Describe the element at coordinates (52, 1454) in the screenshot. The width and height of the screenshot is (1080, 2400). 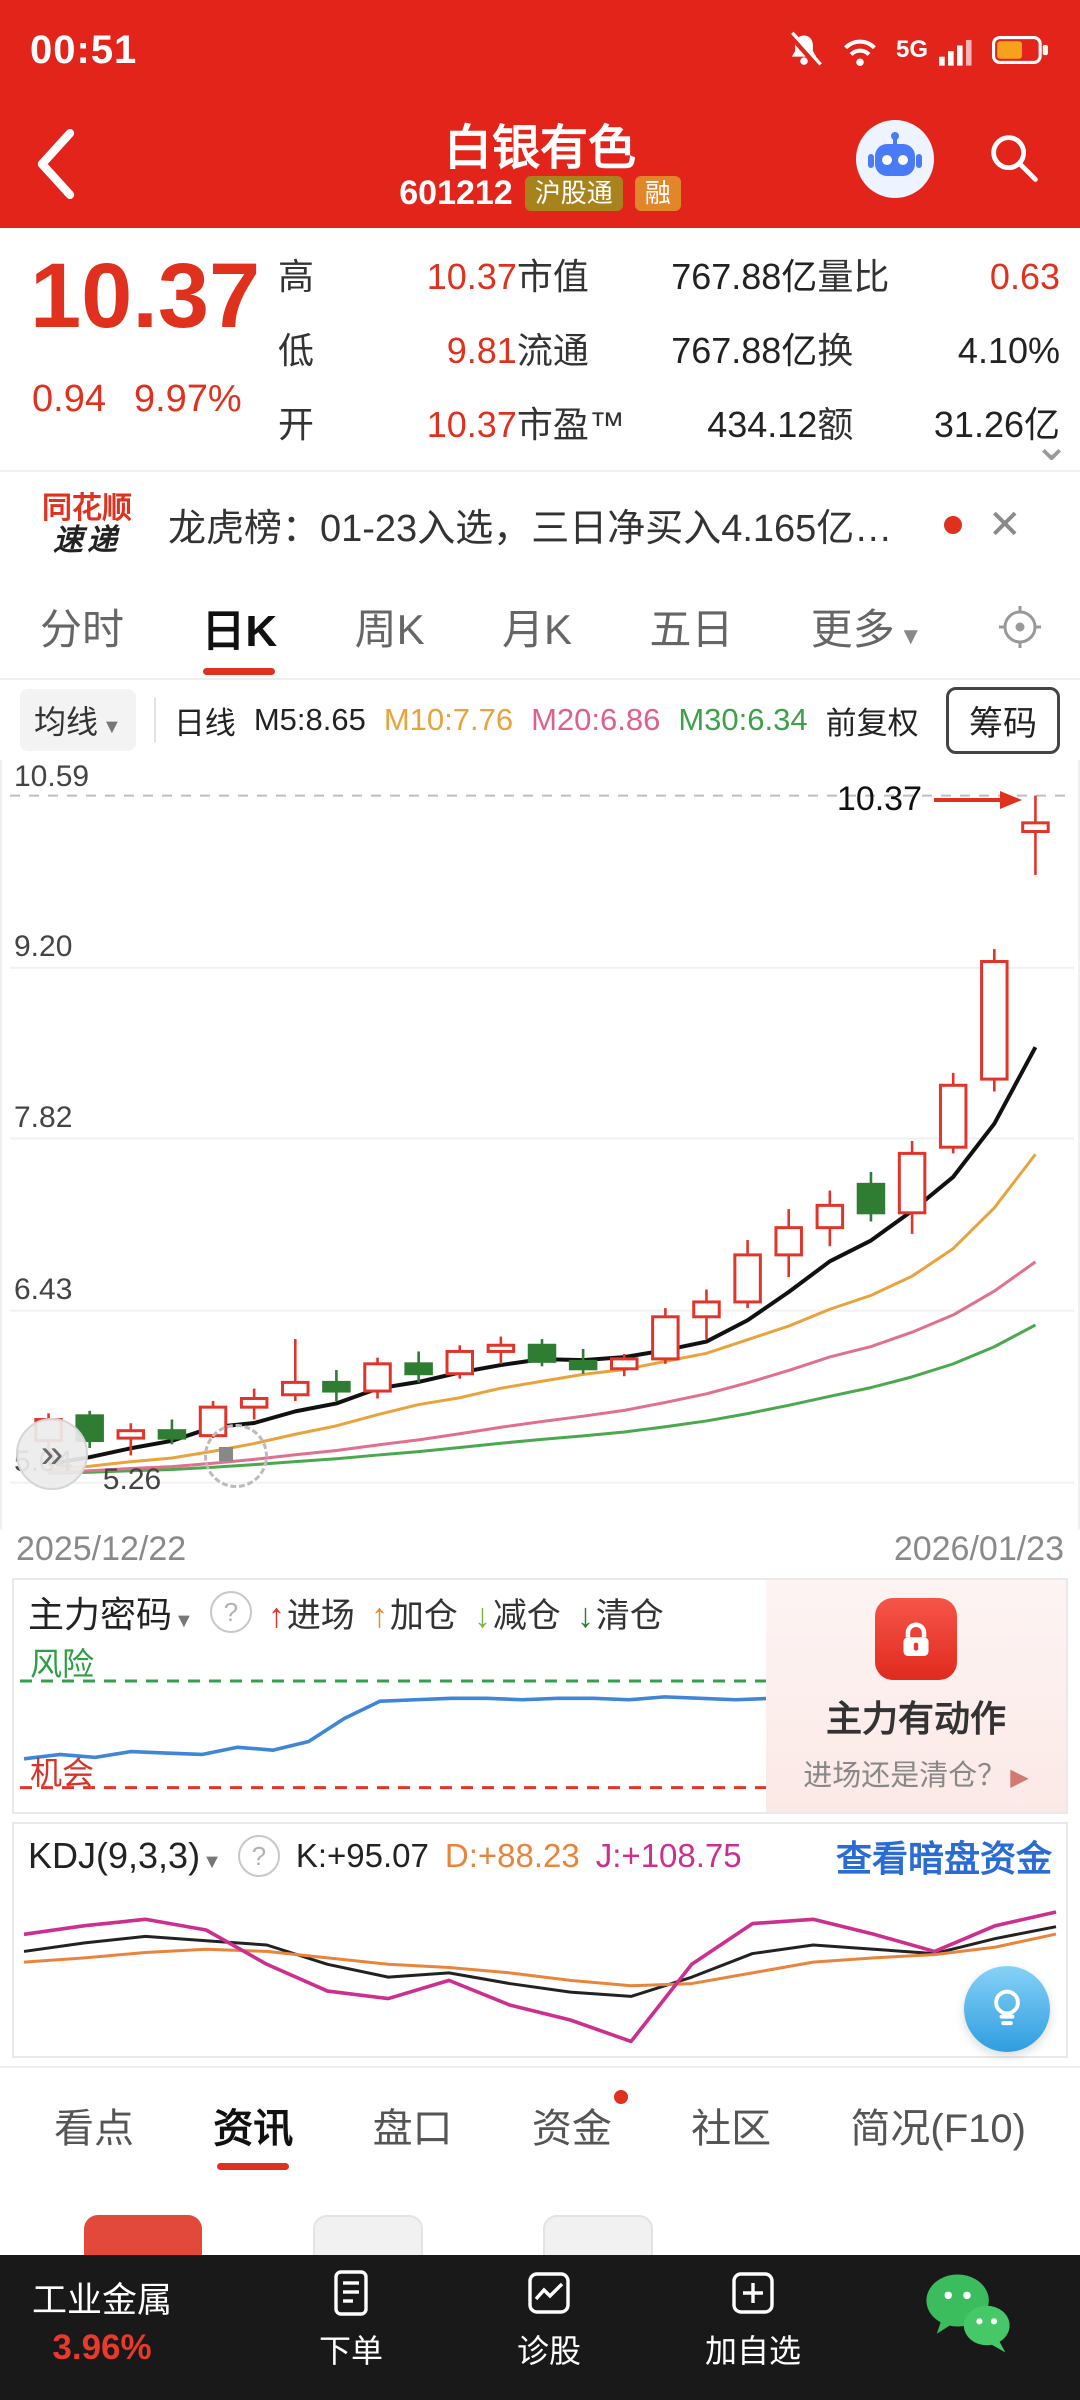
I see `fast-forward-button: »` at that location.